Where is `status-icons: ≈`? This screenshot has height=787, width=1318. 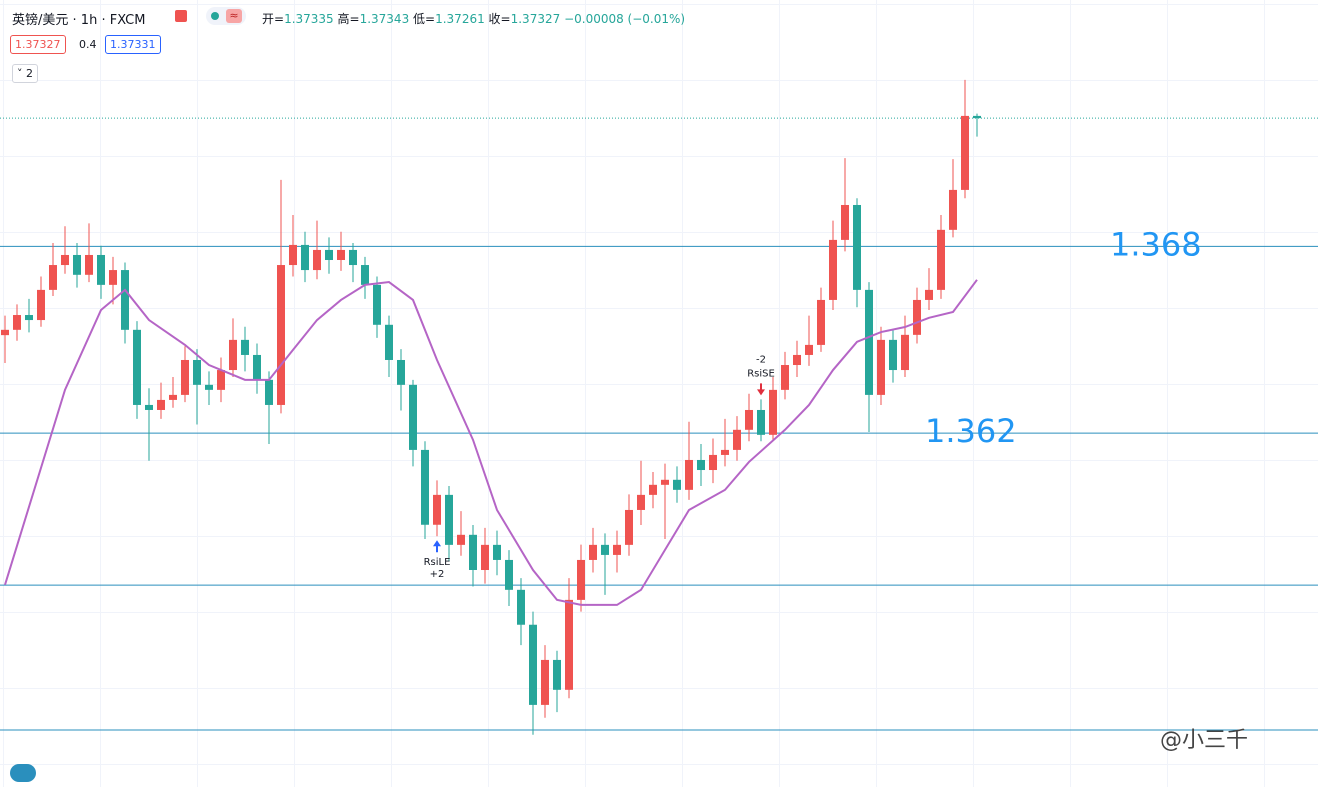 status-icons: ≈ is located at coordinates (226, 16).